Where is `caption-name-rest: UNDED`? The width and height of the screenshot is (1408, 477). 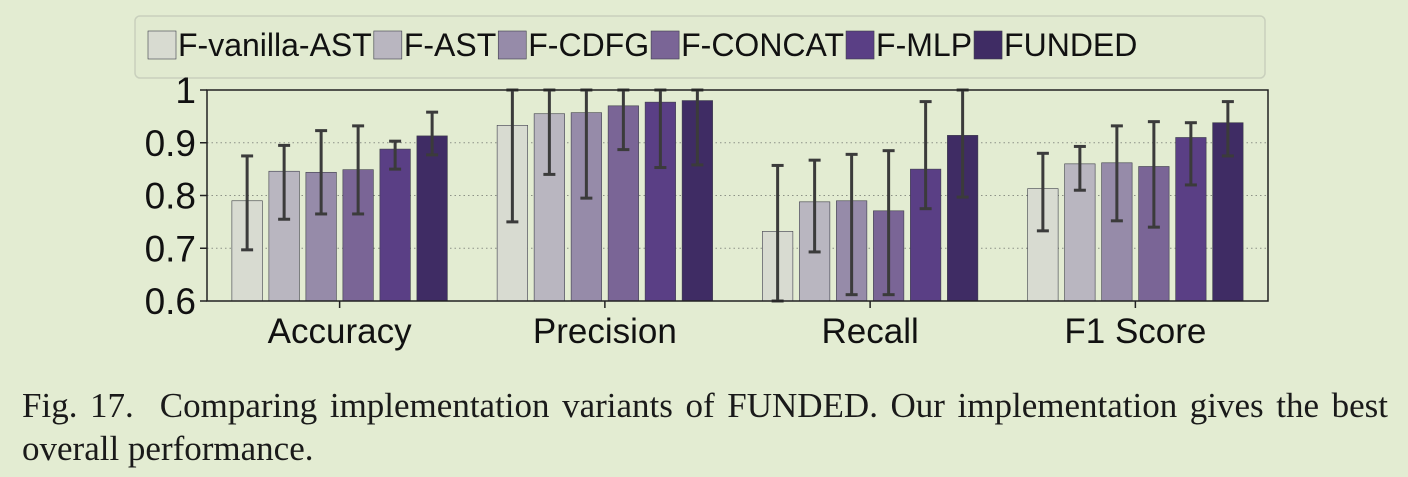 caption-name-rest: UNDED is located at coordinates (808, 405).